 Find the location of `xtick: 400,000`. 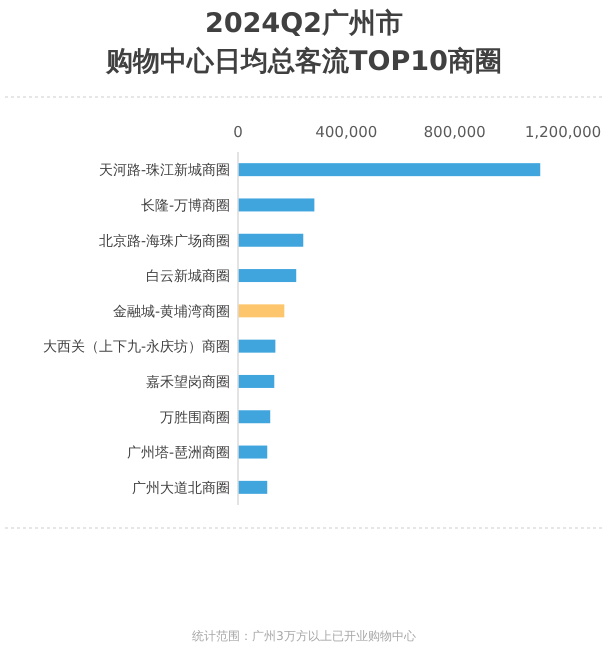

xtick: 400,000 is located at coordinates (346, 132).